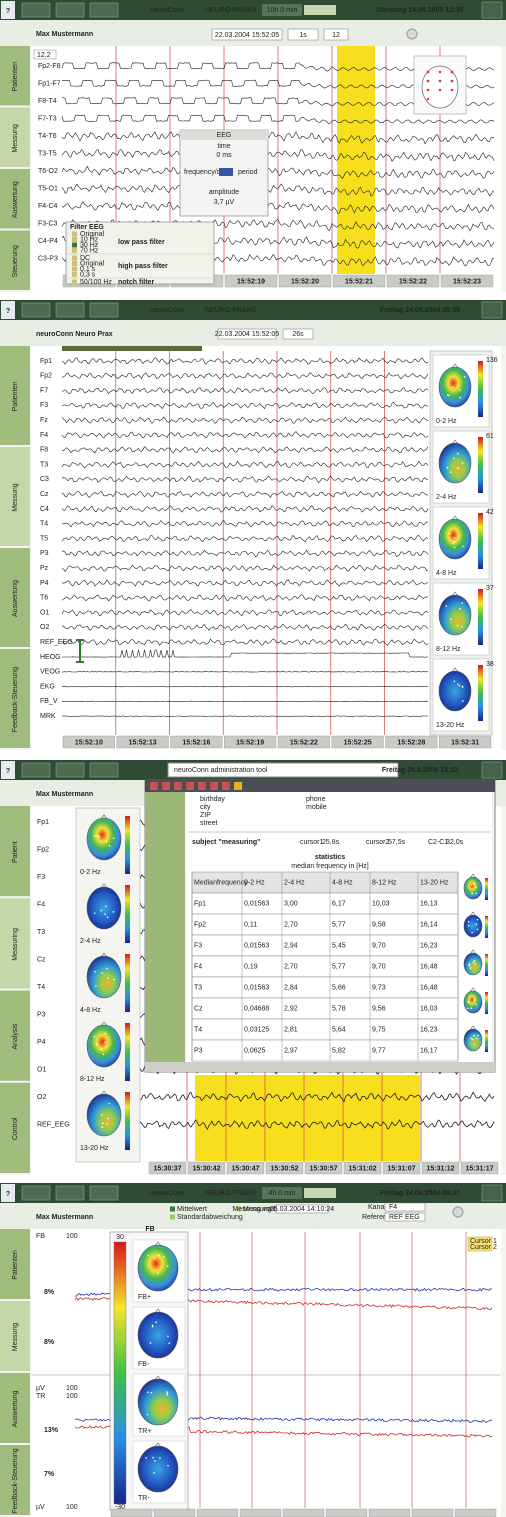 The image size is (506, 1517). Describe the element at coordinates (256, 1008) in the screenshot. I see `table-cell: 0,04688` at that location.